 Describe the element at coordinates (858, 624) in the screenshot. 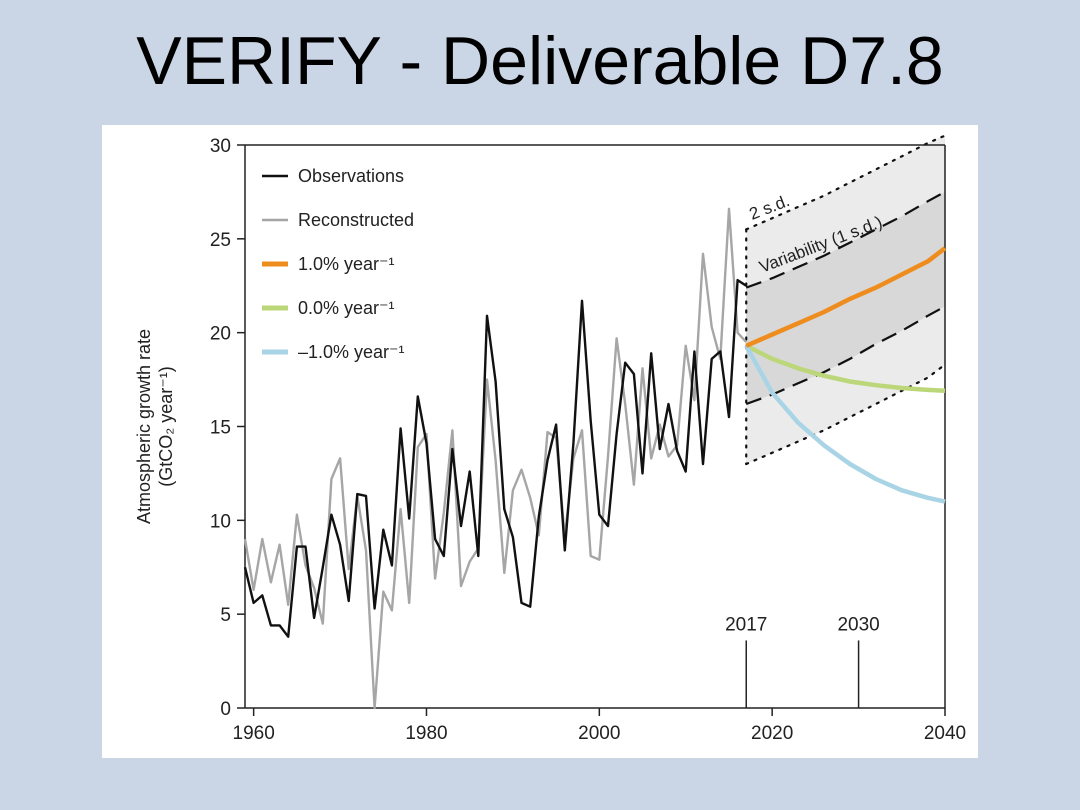

I see `year-marker-label: 2030` at that location.